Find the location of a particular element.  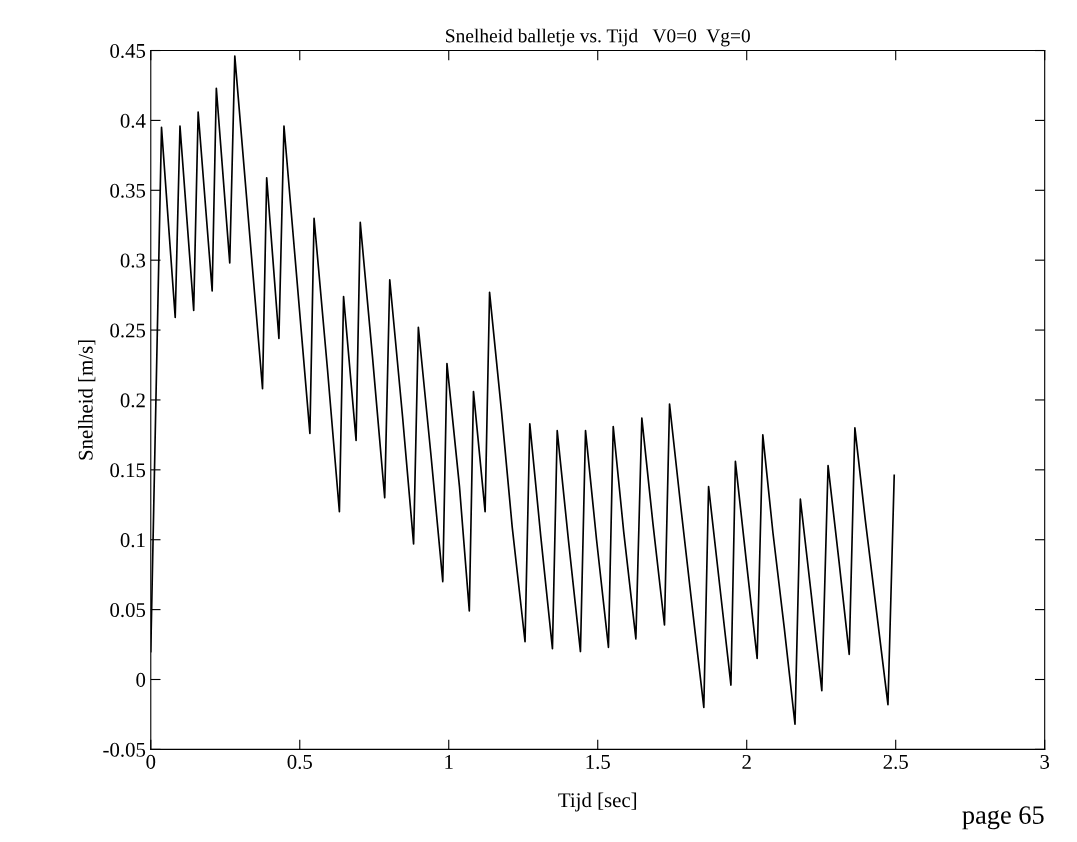

y-tick-label: 0.3 is located at coordinates (133, 260).